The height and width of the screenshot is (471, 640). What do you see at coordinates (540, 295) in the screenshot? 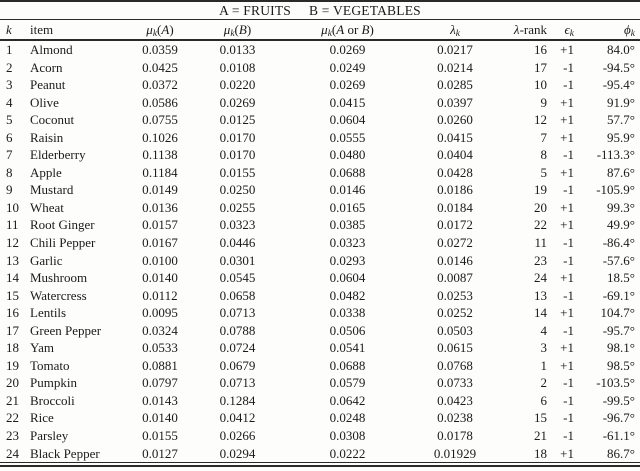
I see `cell-lambda-rank: 13` at bounding box center [540, 295].